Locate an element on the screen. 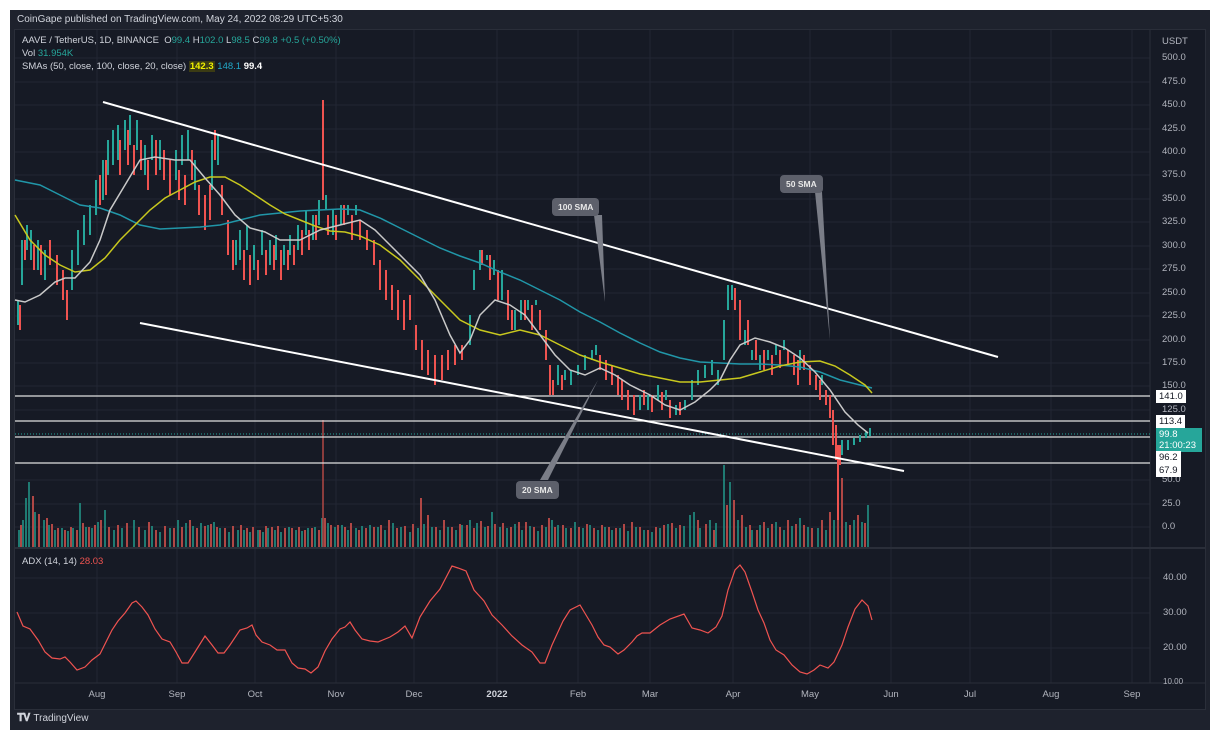 The height and width of the screenshot is (740, 1220). time-tick: Mar is located at coordinates (650, 694).